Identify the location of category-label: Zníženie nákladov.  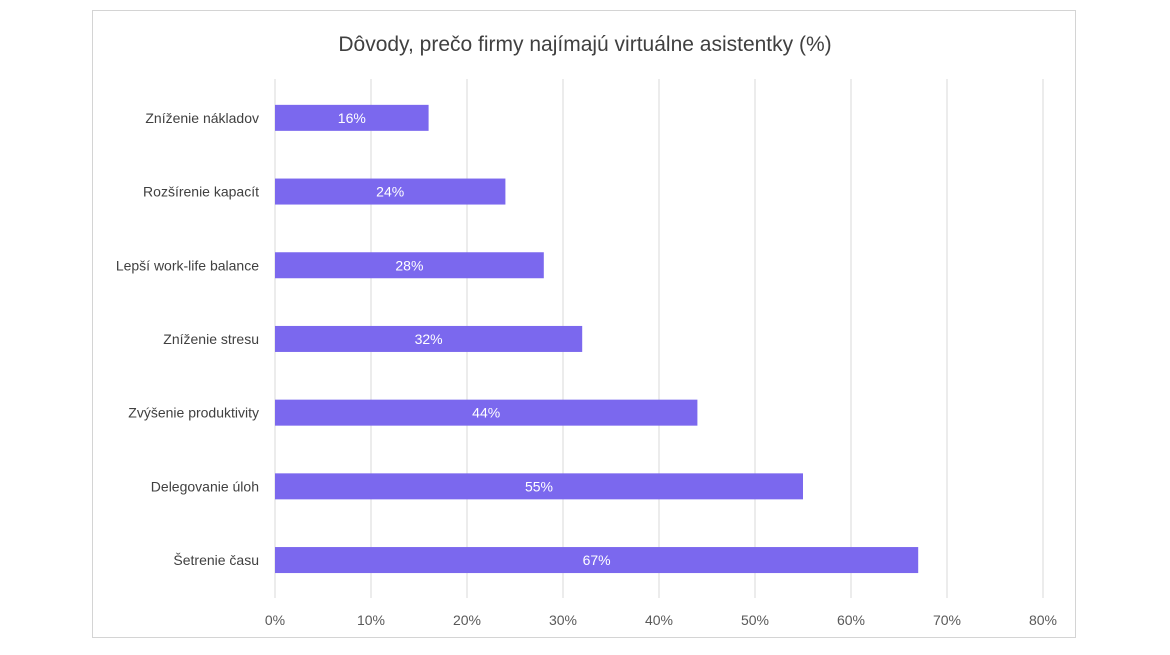
(202, 118).